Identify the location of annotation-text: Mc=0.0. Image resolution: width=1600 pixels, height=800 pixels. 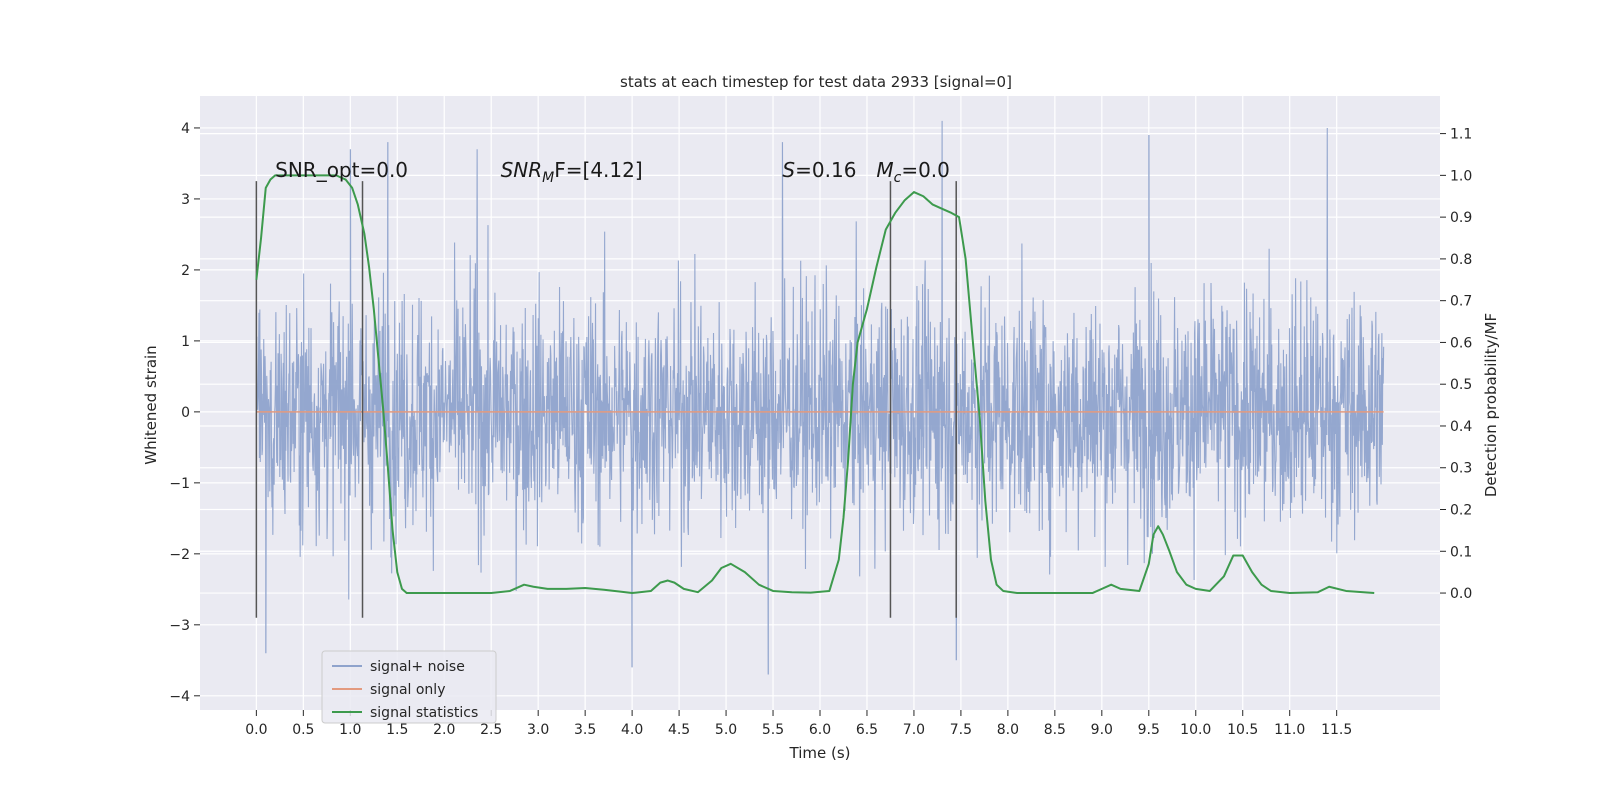
(913, 172).